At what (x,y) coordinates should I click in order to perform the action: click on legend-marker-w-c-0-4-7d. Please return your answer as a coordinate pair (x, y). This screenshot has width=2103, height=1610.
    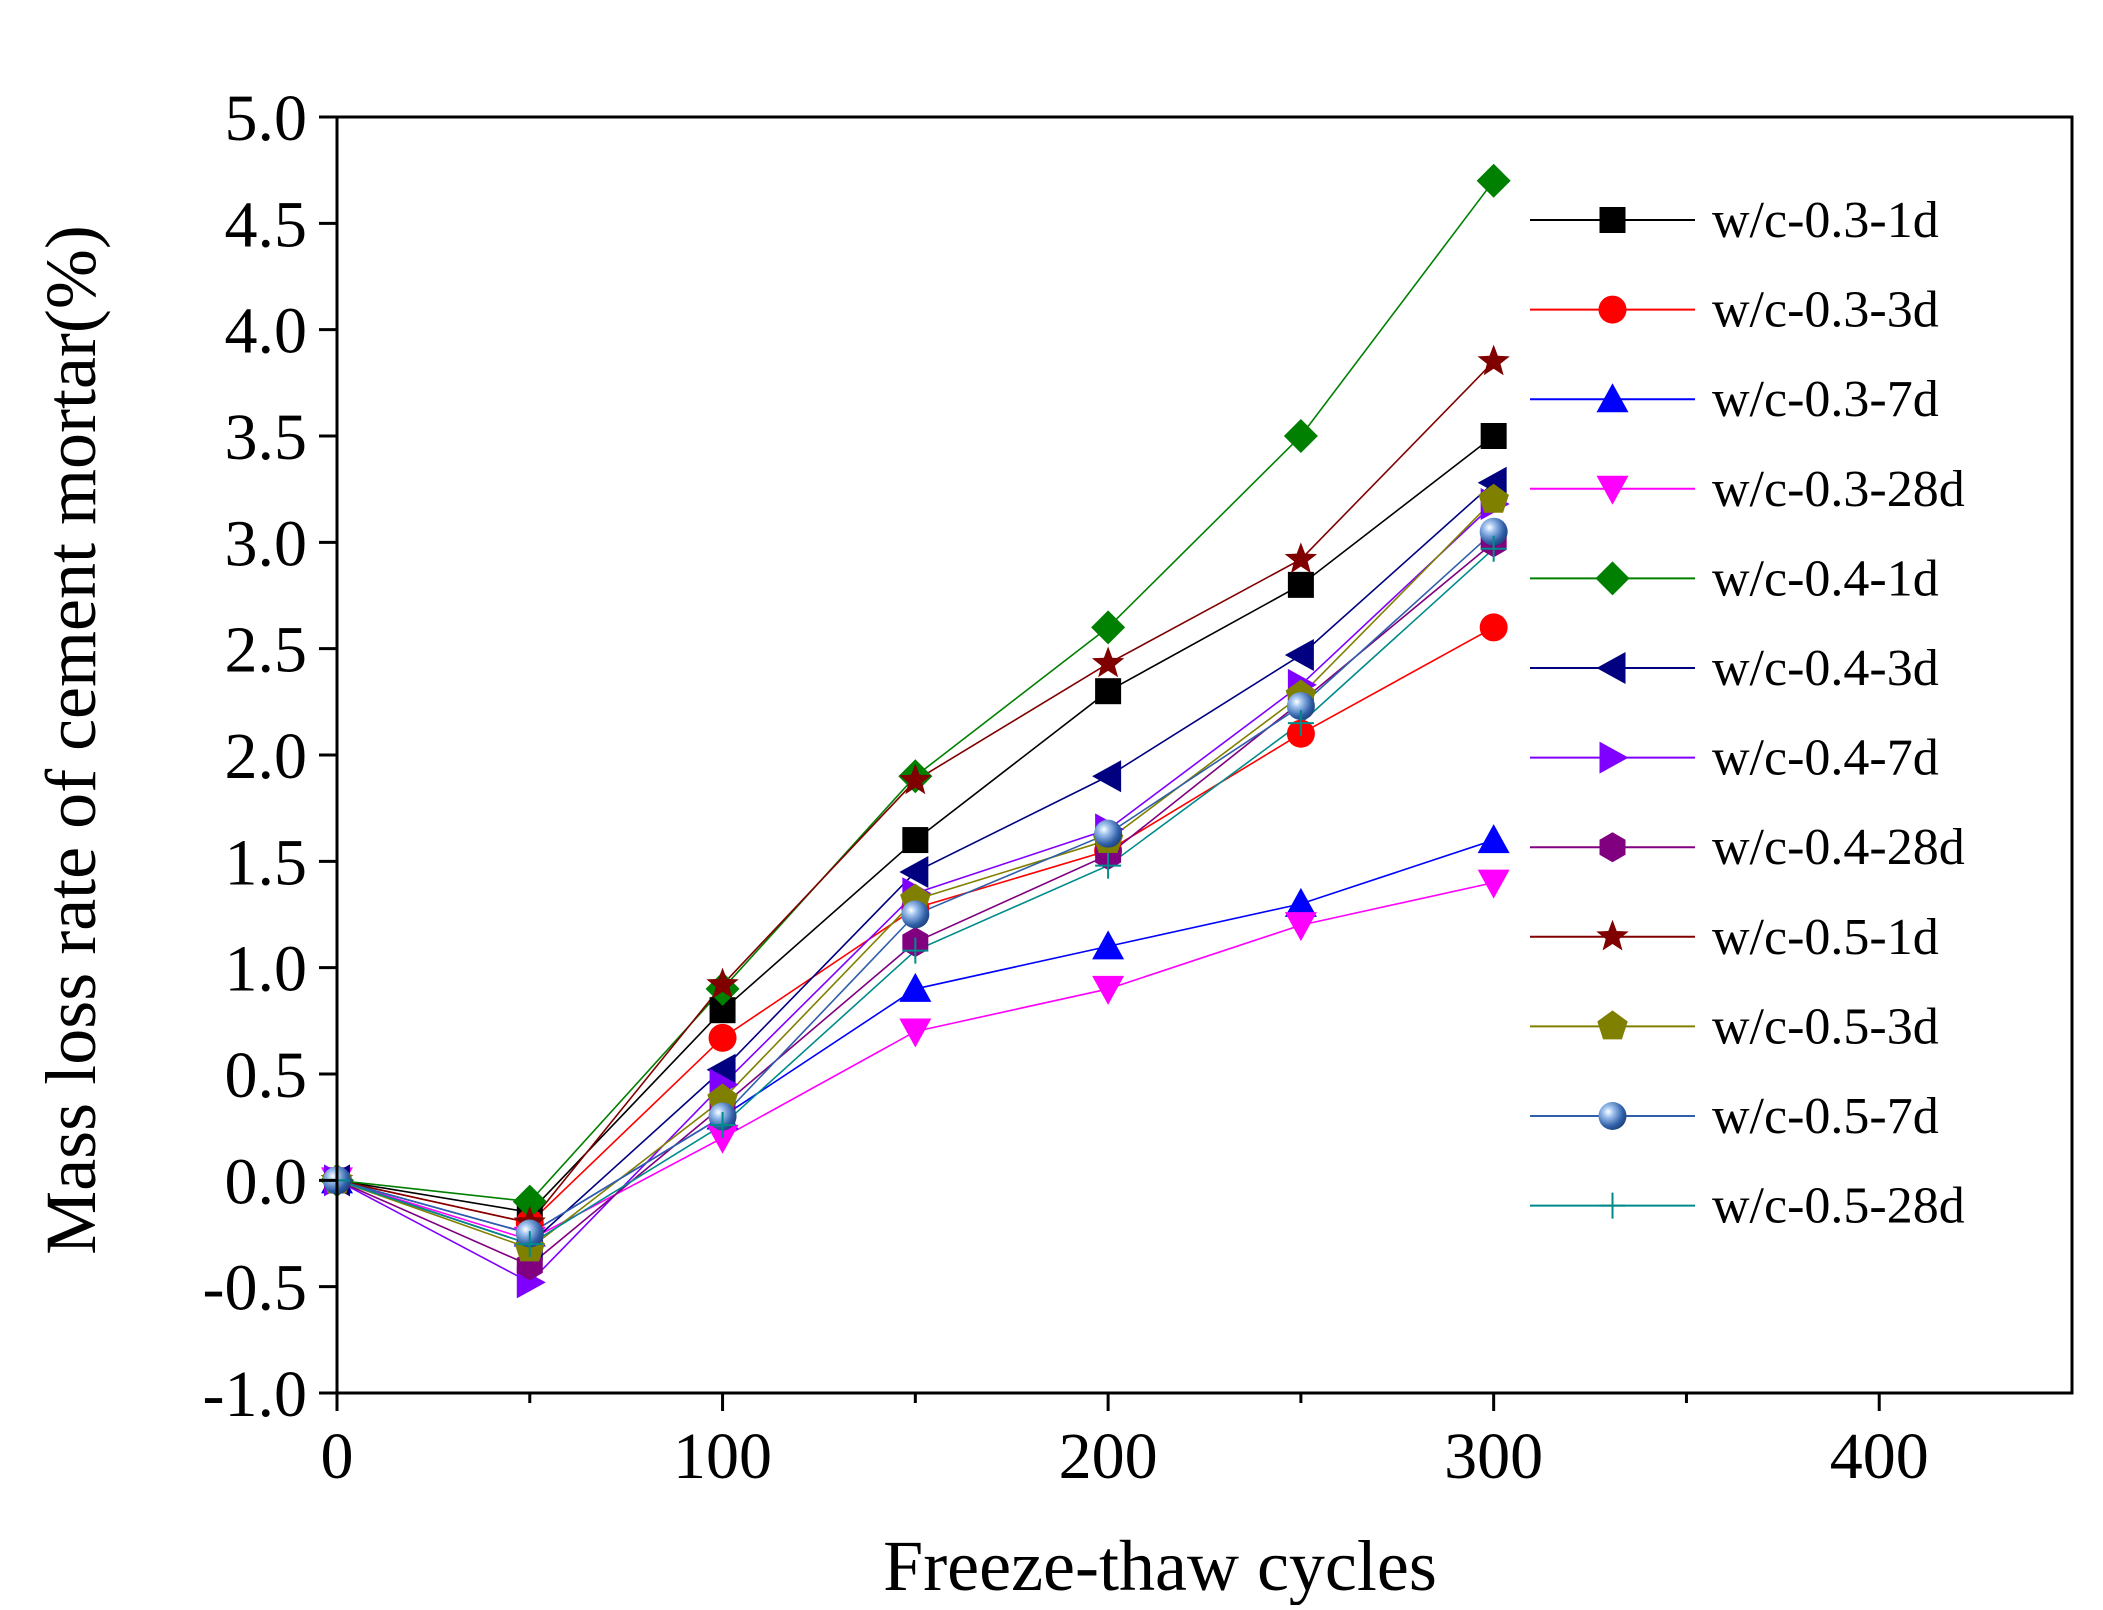
    Looking at the image, I should click on (1614, 757).